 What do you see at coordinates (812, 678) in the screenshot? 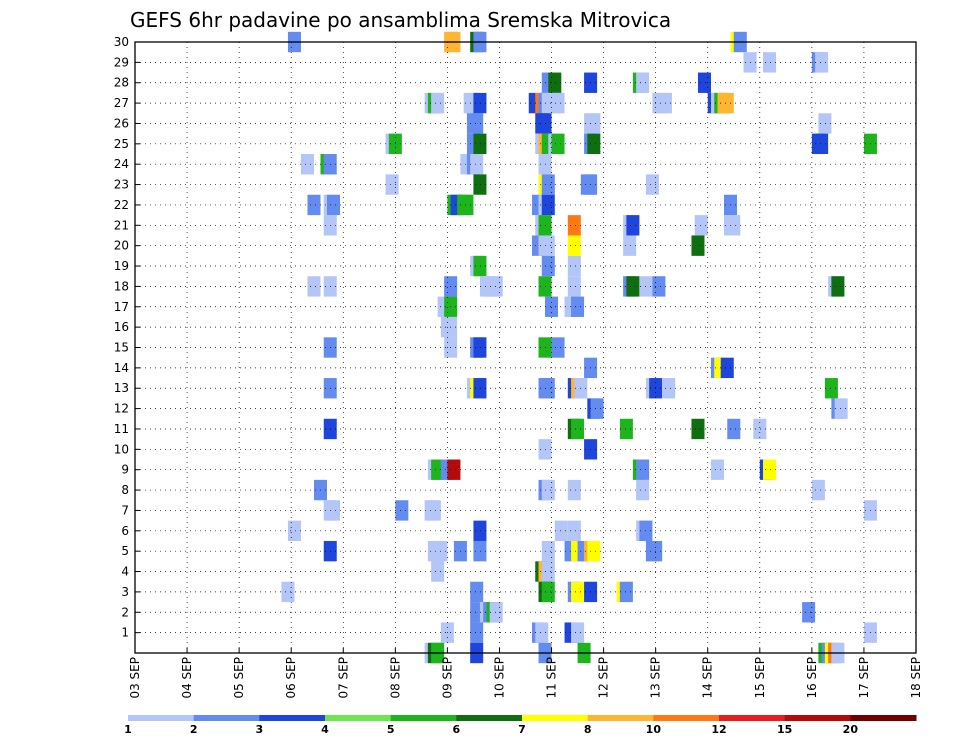
I see `x-tick-label: 16 SEP` at bounding box center [812, 678].